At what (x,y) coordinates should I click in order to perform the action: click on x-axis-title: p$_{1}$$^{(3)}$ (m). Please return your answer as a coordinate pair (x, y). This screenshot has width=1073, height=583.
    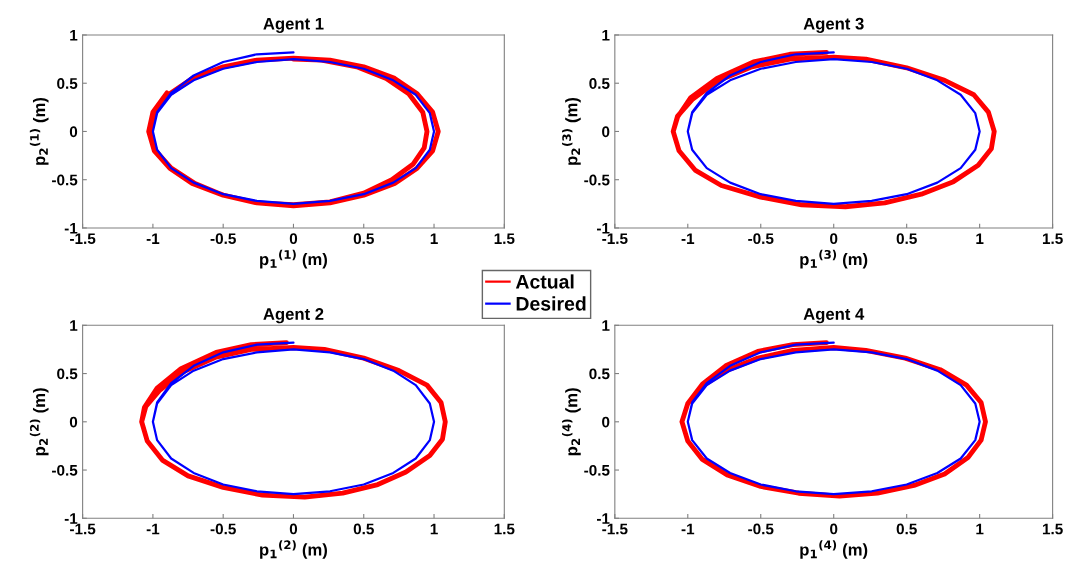
    Looking at the image, I should click on (834, 259).